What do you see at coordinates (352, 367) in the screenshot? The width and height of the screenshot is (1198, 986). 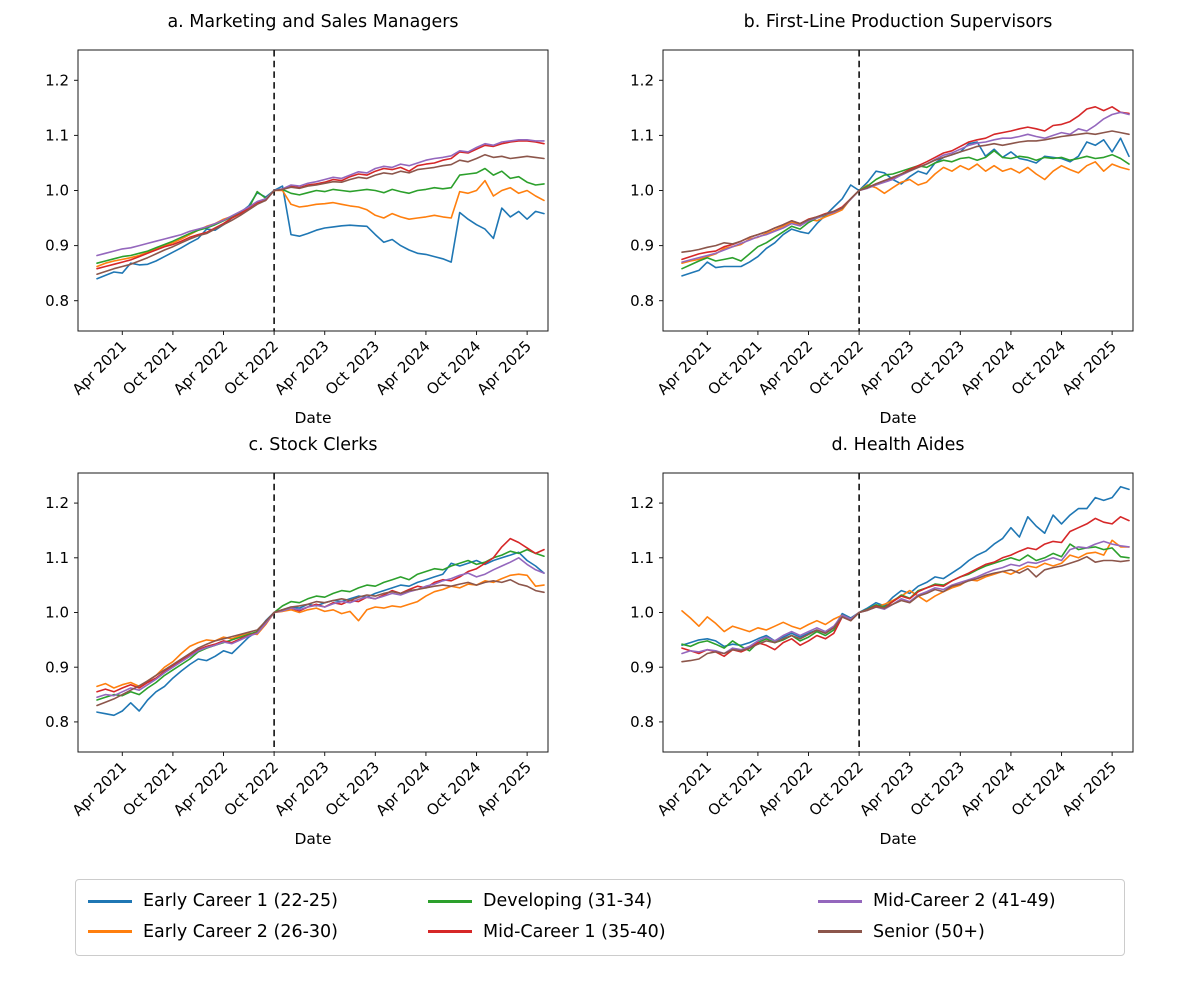 I see `x-tick-label-a: Oct 2023` at bounding box center [352, 367].